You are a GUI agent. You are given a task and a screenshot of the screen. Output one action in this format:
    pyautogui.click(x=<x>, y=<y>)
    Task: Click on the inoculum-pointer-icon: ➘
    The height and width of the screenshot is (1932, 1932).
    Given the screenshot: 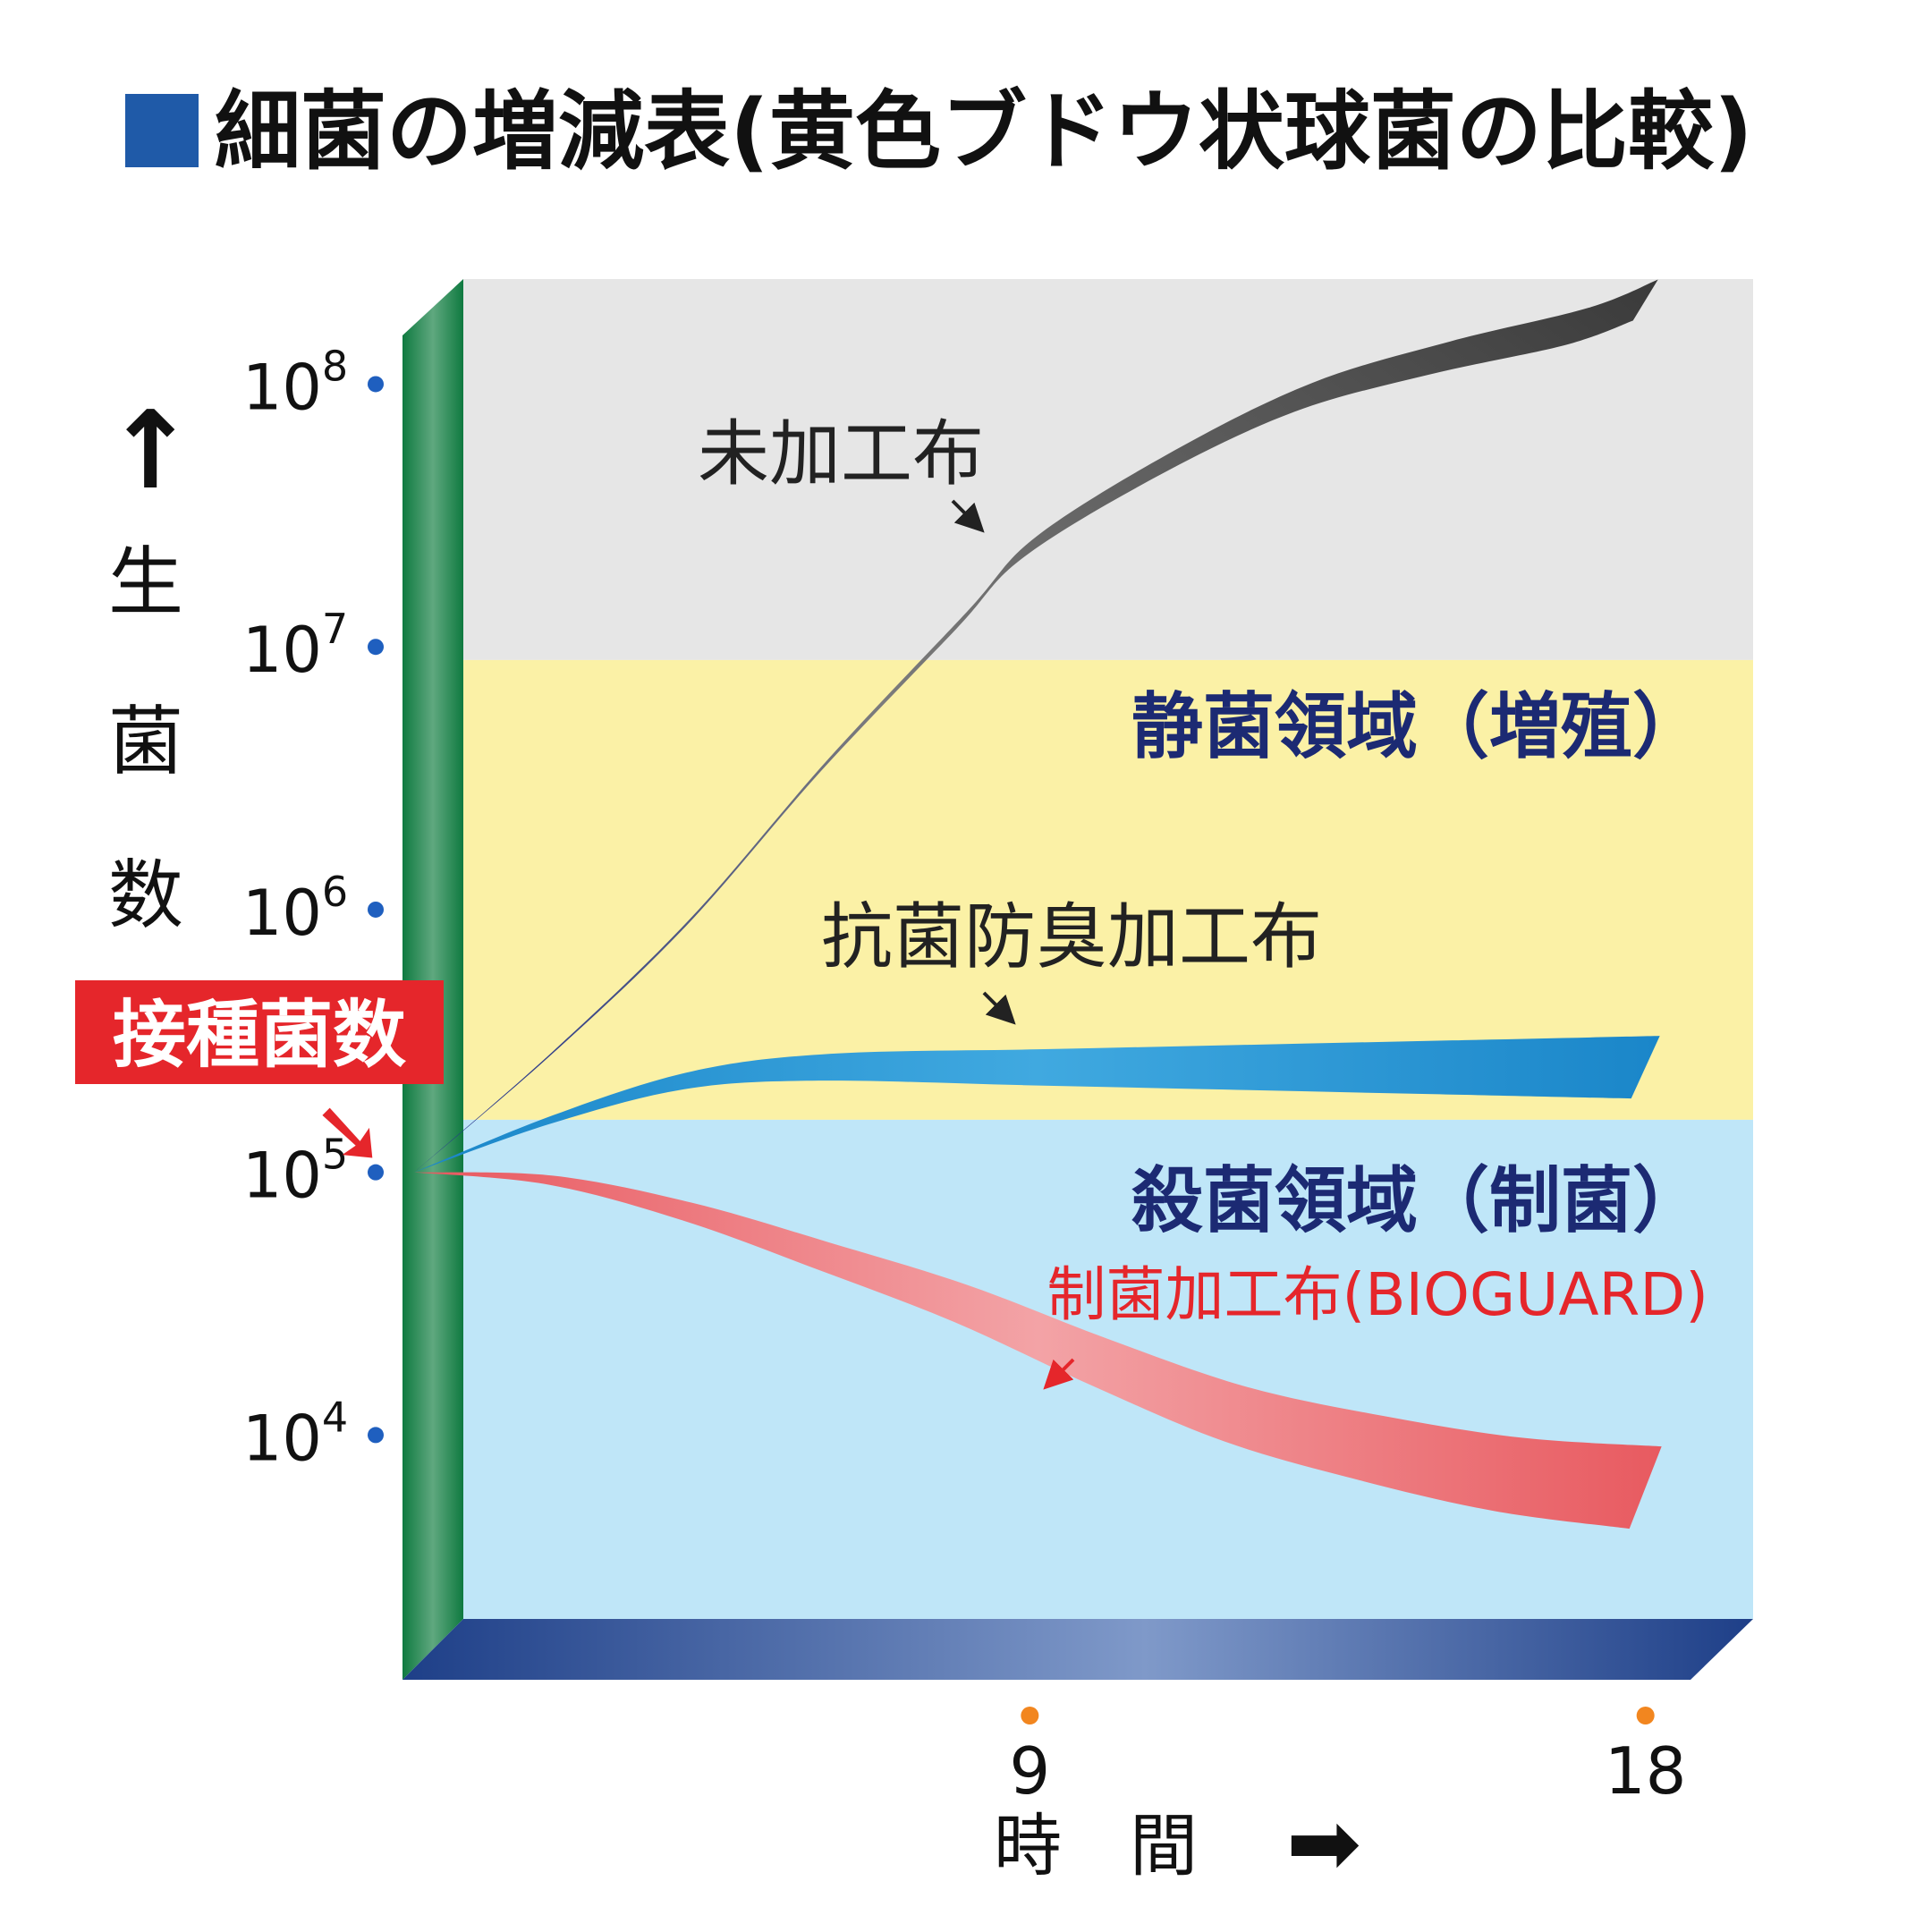 What is the action you would take?
    pyautogui.click(x=348, y=1132)
    